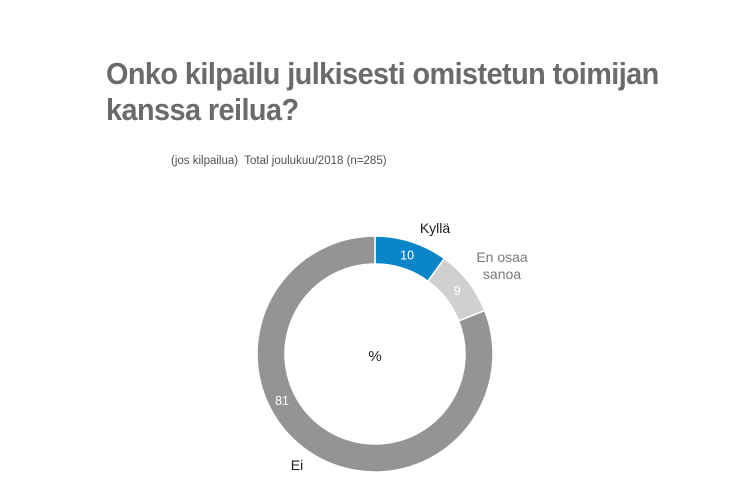 The width and height of the screenshot is (750, 496). I want to click on donut-slice-label-1: En osaa sanoa, so click(502, 265).